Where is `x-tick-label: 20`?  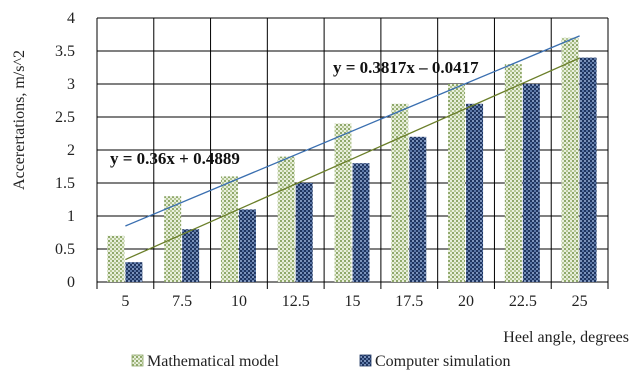 x-tick-label: 20 is located at coordinates (466, 301).